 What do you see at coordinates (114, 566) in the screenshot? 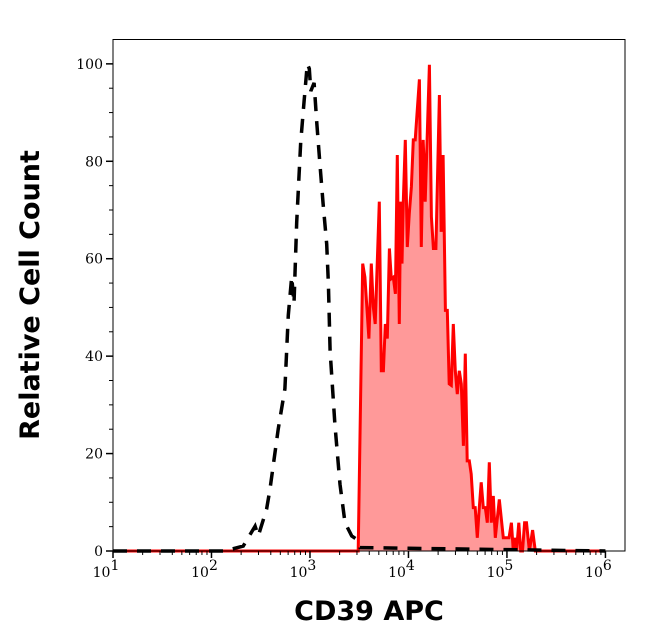
I see `x-tick-exponent: 1` at bounding box center [114, 566].